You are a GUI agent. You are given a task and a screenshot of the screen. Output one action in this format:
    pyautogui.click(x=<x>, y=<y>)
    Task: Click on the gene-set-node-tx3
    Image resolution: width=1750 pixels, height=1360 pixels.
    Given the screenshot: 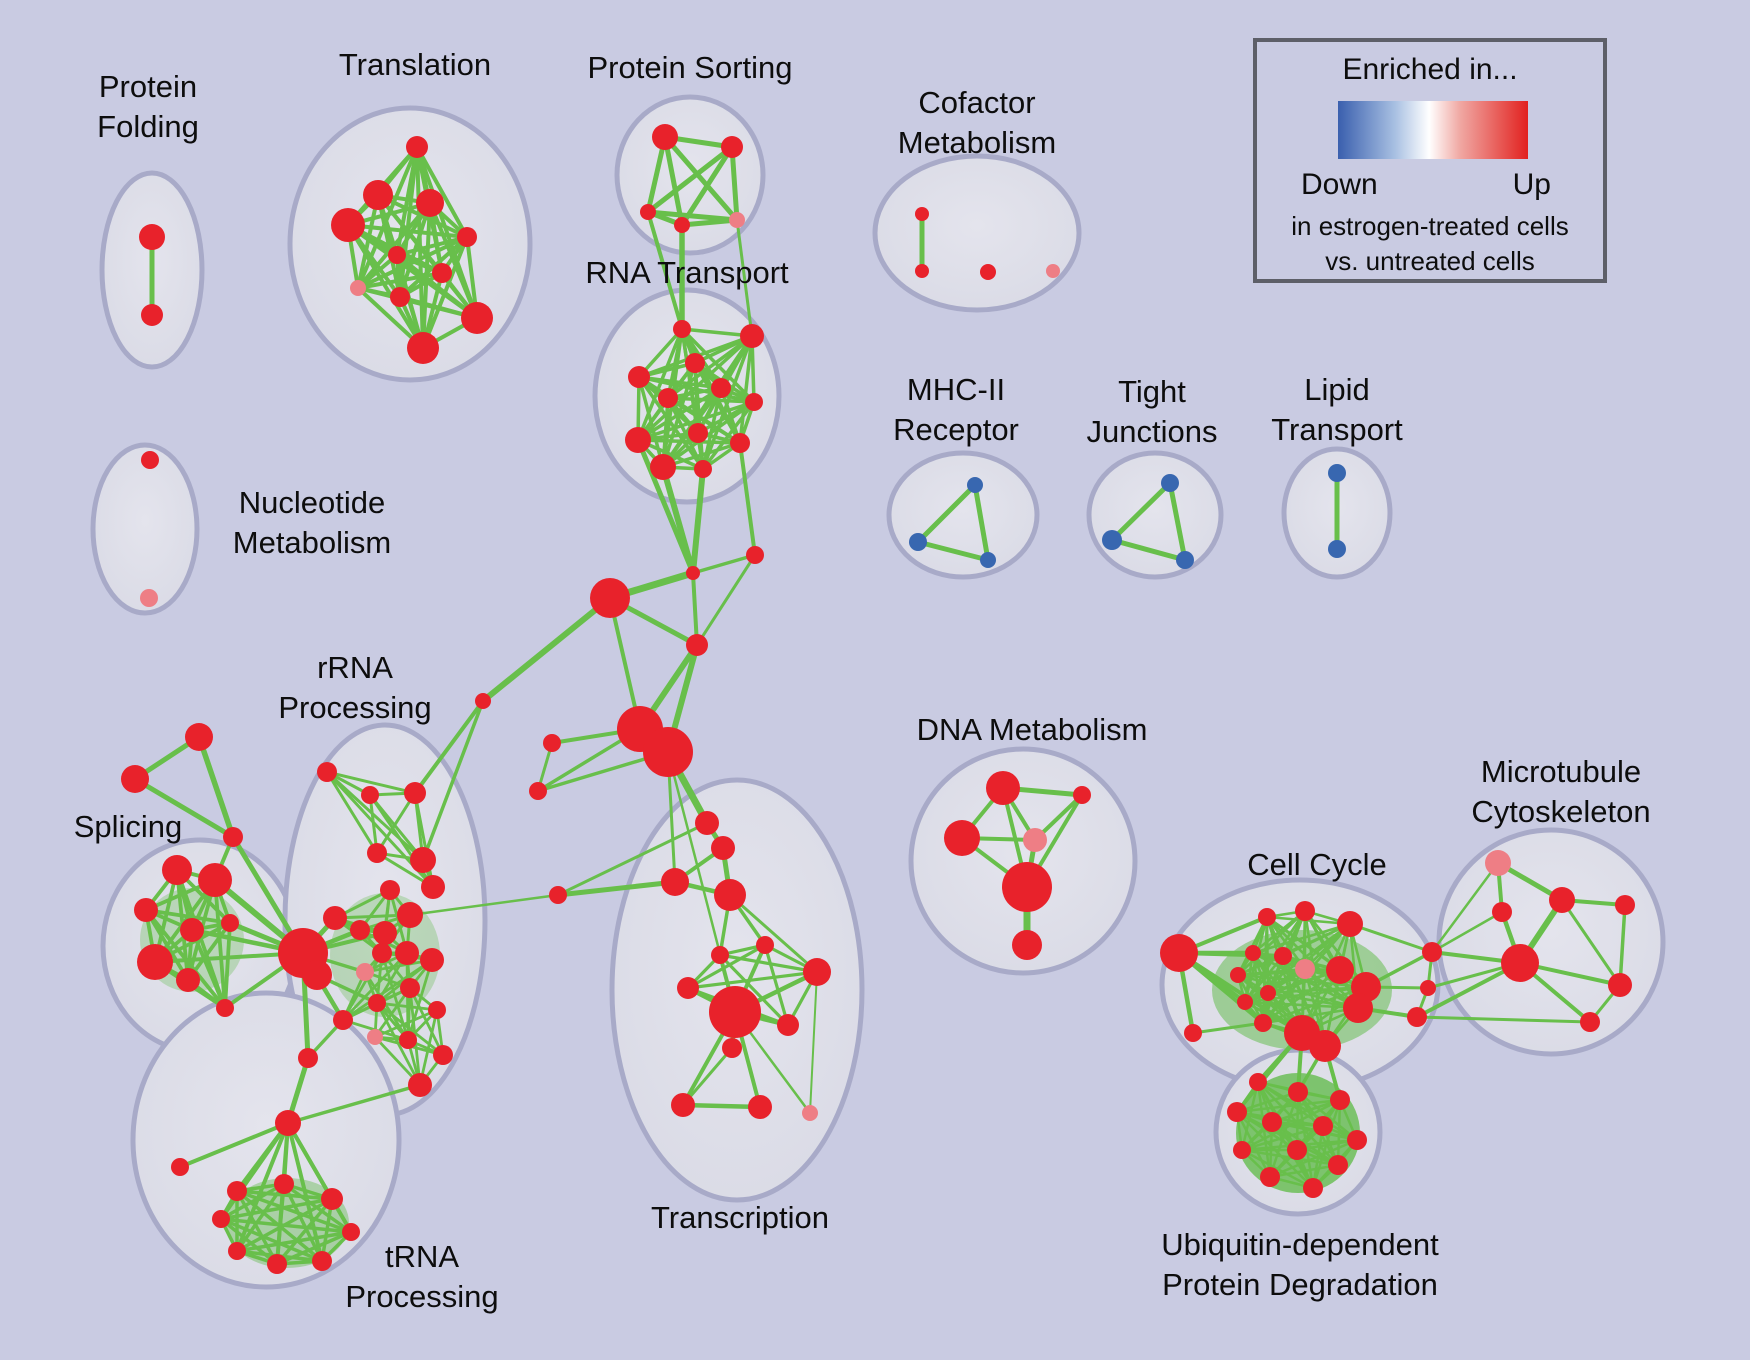 What is the action you would take?
    pyautogui.click(x=675, y=882)
    